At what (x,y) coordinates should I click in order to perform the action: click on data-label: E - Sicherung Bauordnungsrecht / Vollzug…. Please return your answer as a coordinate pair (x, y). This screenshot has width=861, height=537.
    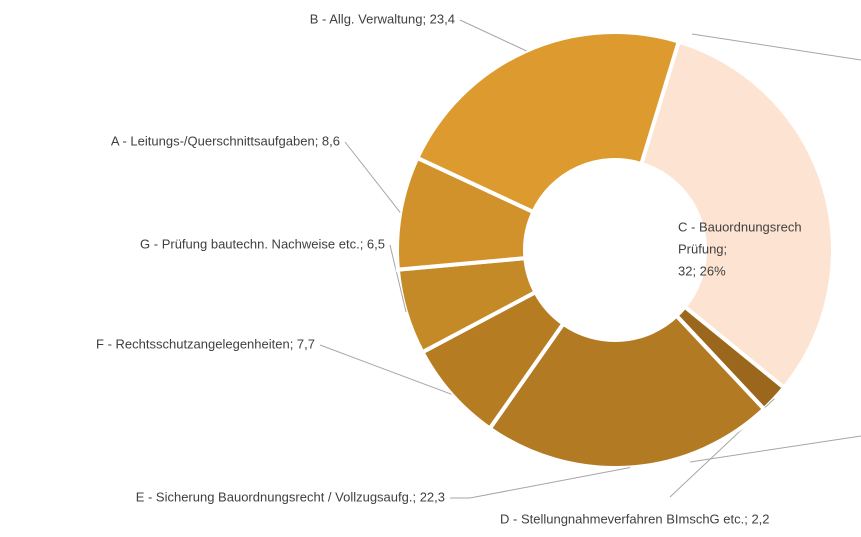
    Looking at the image, I should click on (290, 496).